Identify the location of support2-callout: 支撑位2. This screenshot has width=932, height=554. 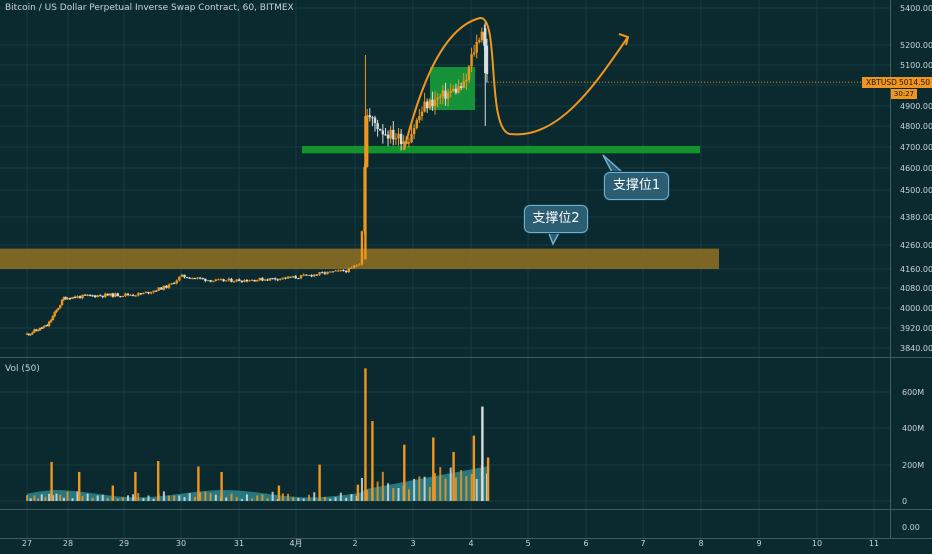
(556, 219).